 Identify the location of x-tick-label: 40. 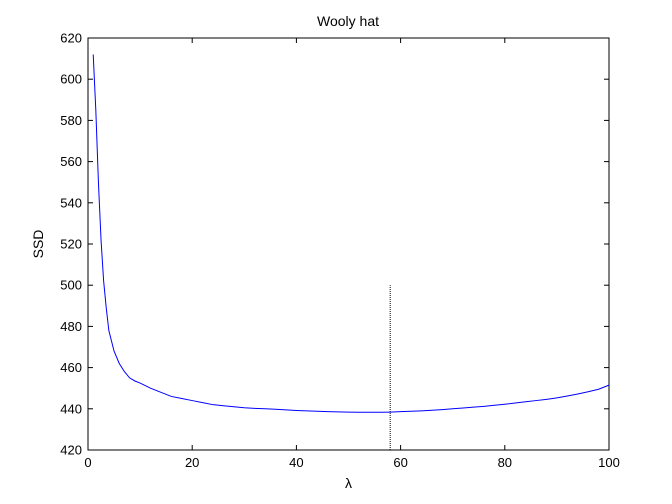
(296, 462).